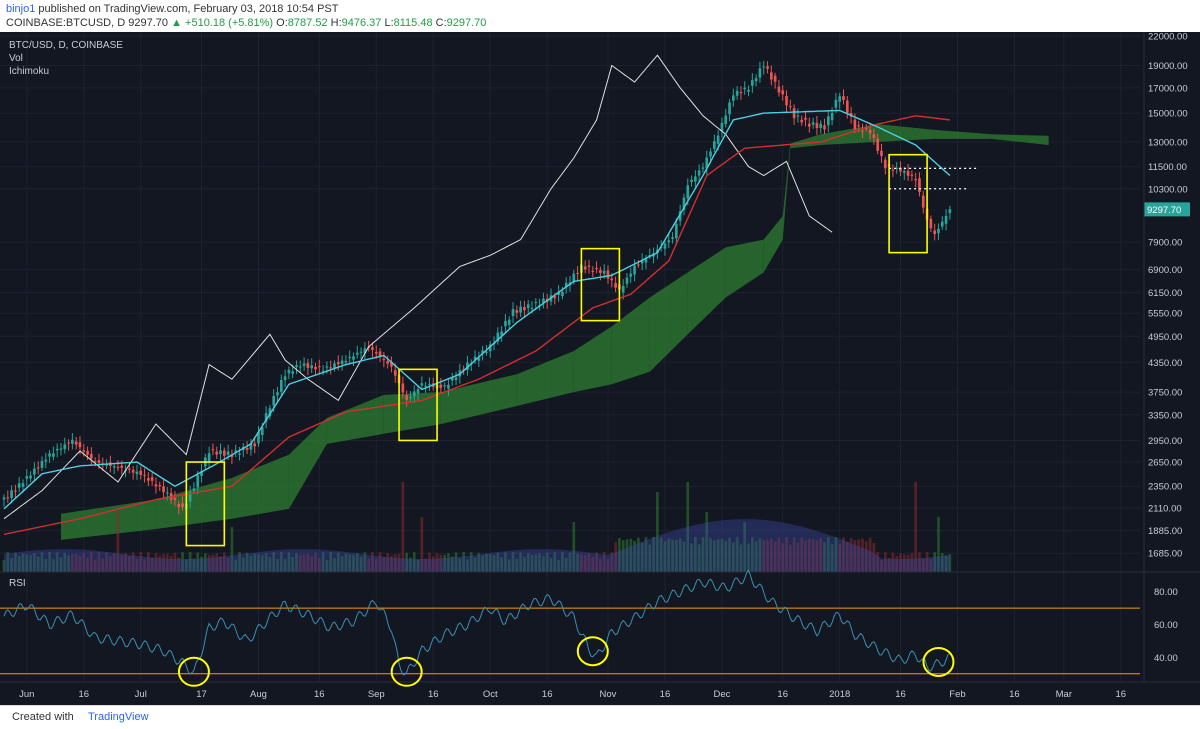  I want to click on price-tick-label: 19000.00, so click(1168, 66).